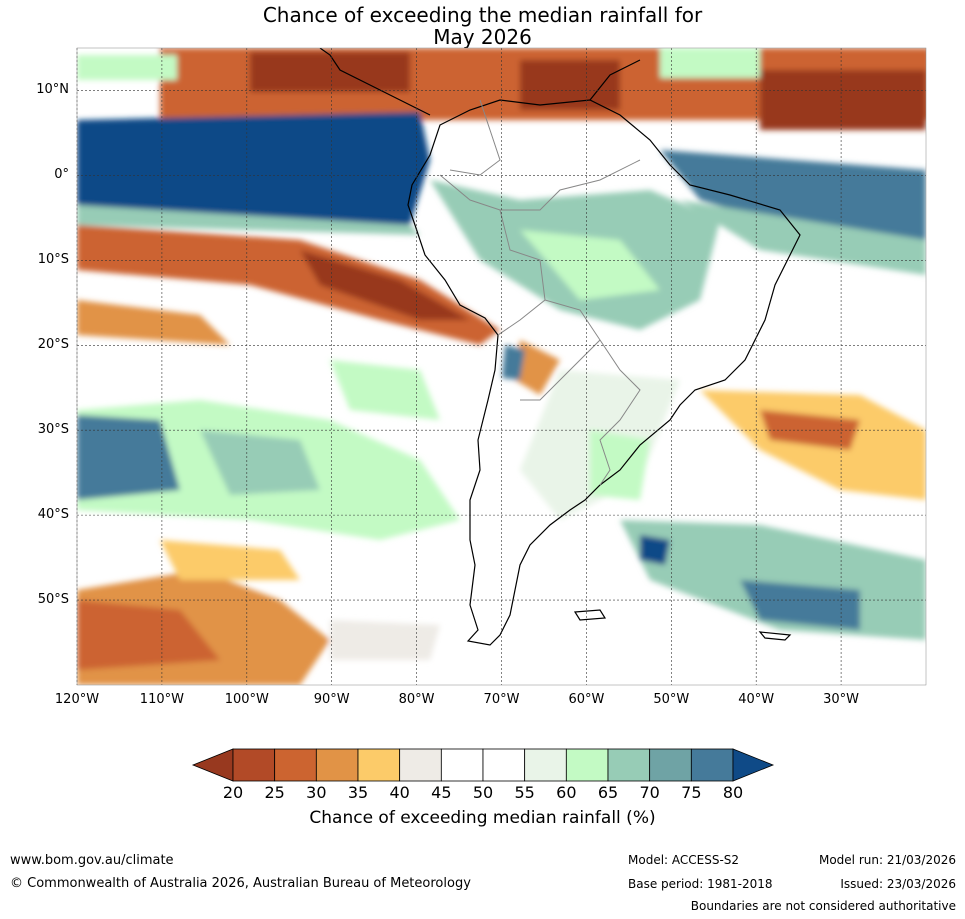 This screenshot has height=919, width=965. Describe the element at coordinates (566, 792) in the screenshot. I see `colorbar-tick-label: 60` at that location.